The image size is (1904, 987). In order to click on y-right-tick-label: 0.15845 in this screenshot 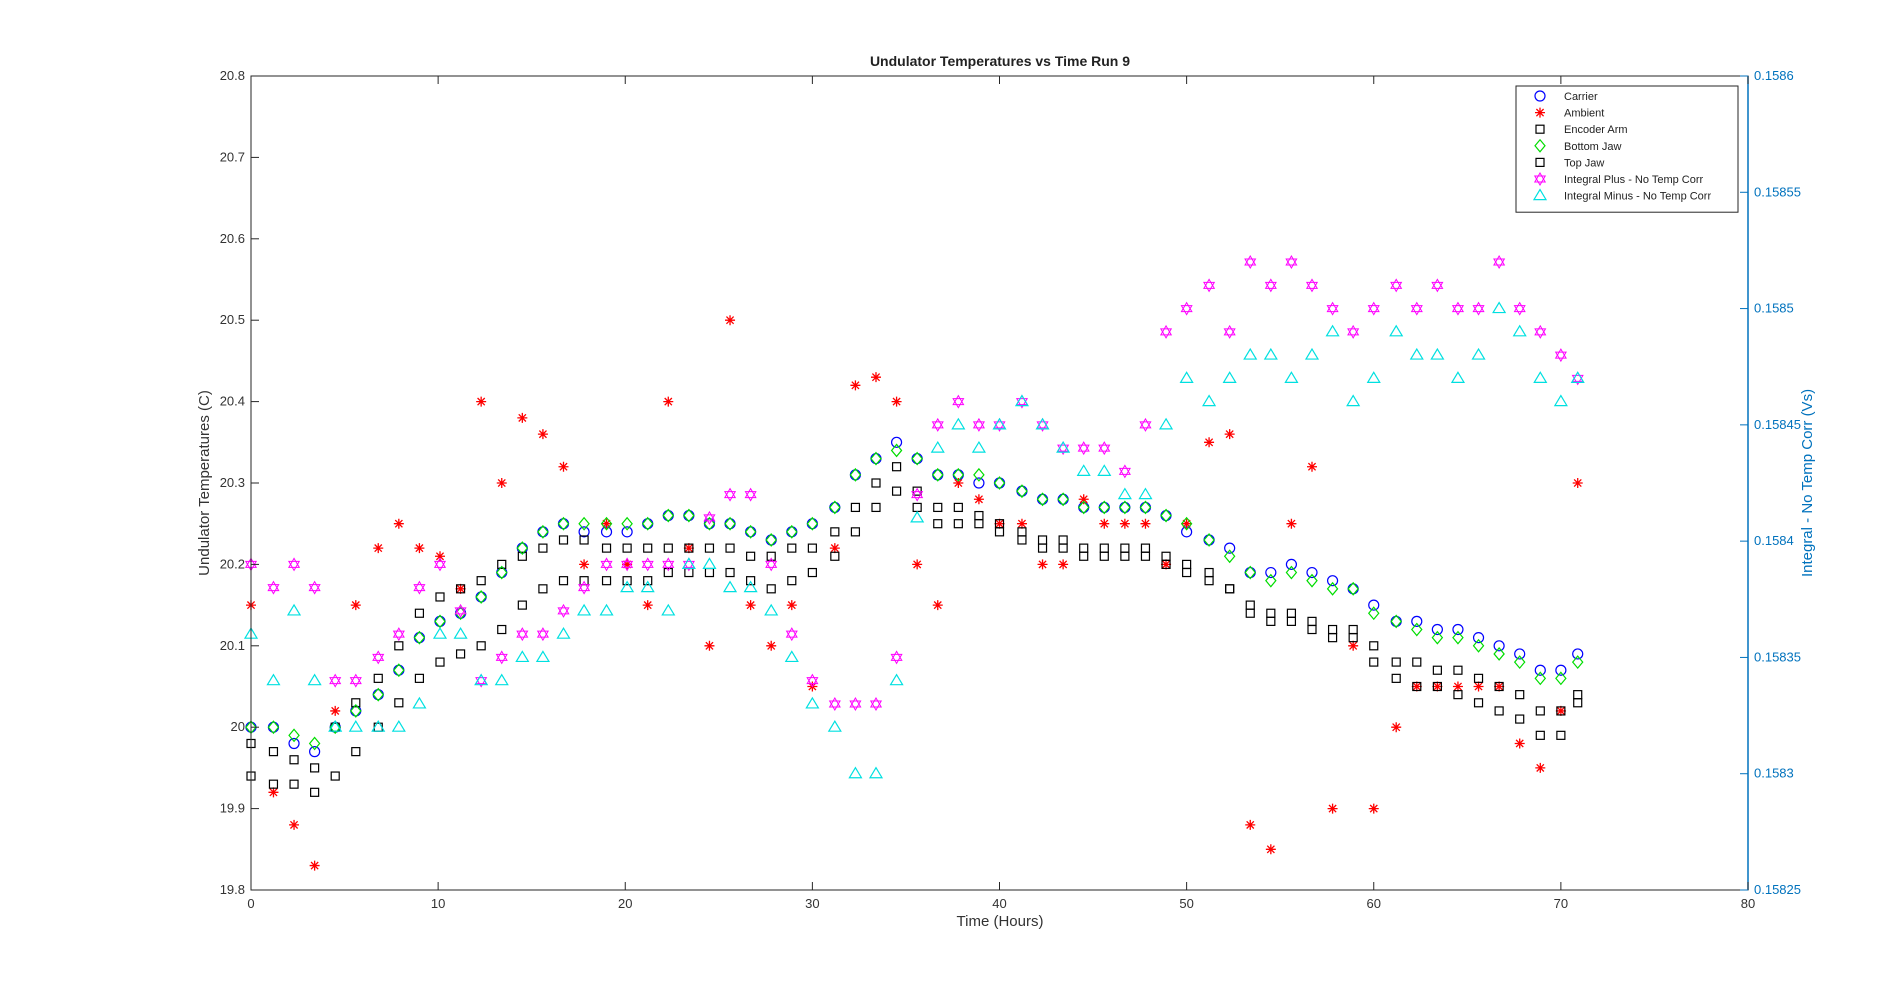, I will do `click(1777, 424)`.